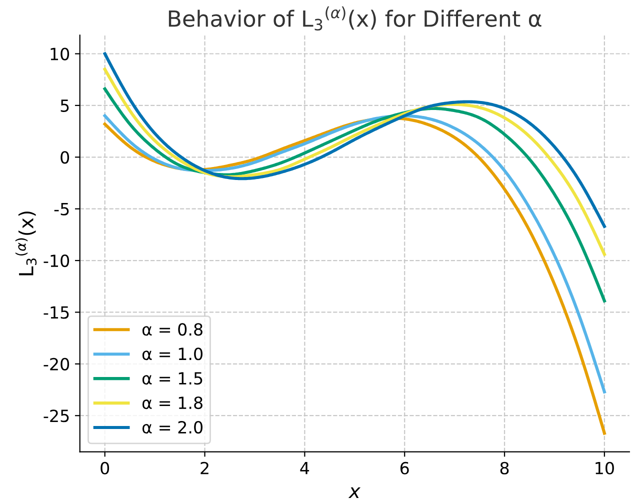 The image size is (639, 502). What do you see at coordinates (355, 18) in the screenshot?
I see `chart-title: Behavior of L$_{3}$$^{(α)}$(x) for Different α` at bounding box center [355, 18].